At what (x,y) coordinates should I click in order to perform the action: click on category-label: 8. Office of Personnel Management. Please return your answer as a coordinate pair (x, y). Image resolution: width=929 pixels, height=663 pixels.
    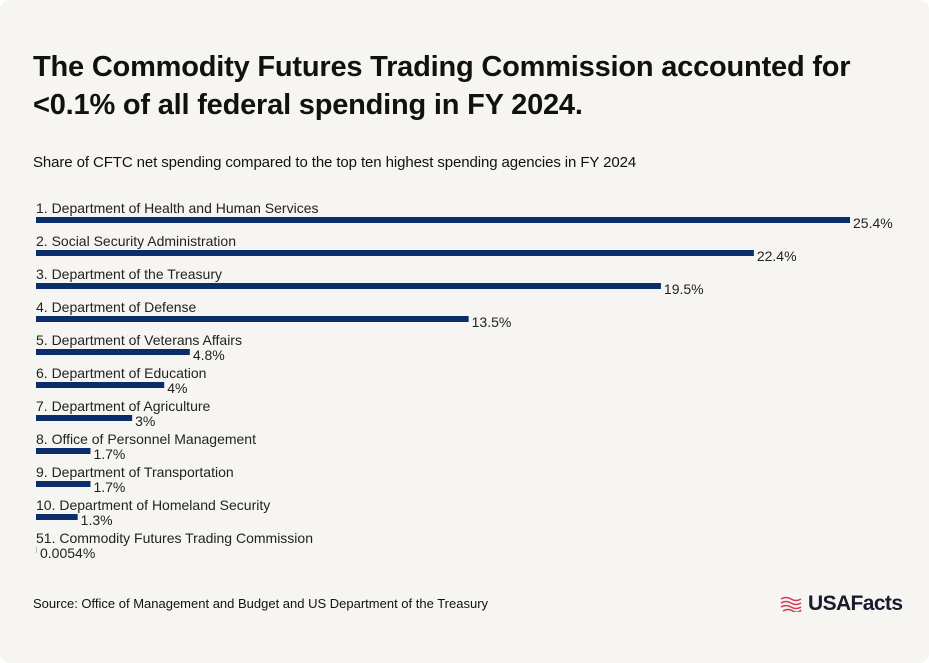
    Looking at the image, I should click on (146, 439).